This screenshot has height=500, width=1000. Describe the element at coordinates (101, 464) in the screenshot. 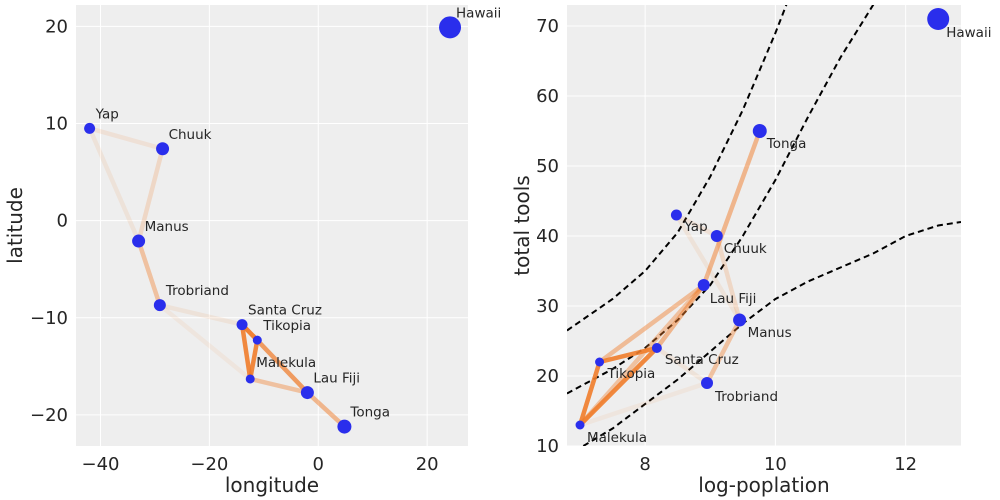

I see `x-tick-label: −40` at that location.